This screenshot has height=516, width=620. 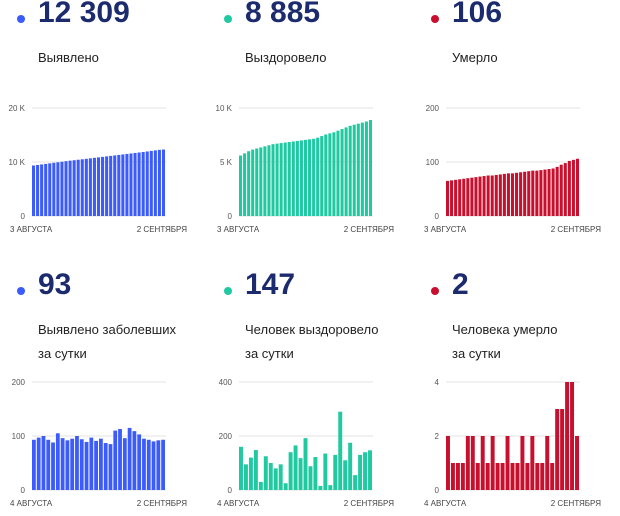 I want to click on y-tick-label: 4, so click(x=437, y=382).